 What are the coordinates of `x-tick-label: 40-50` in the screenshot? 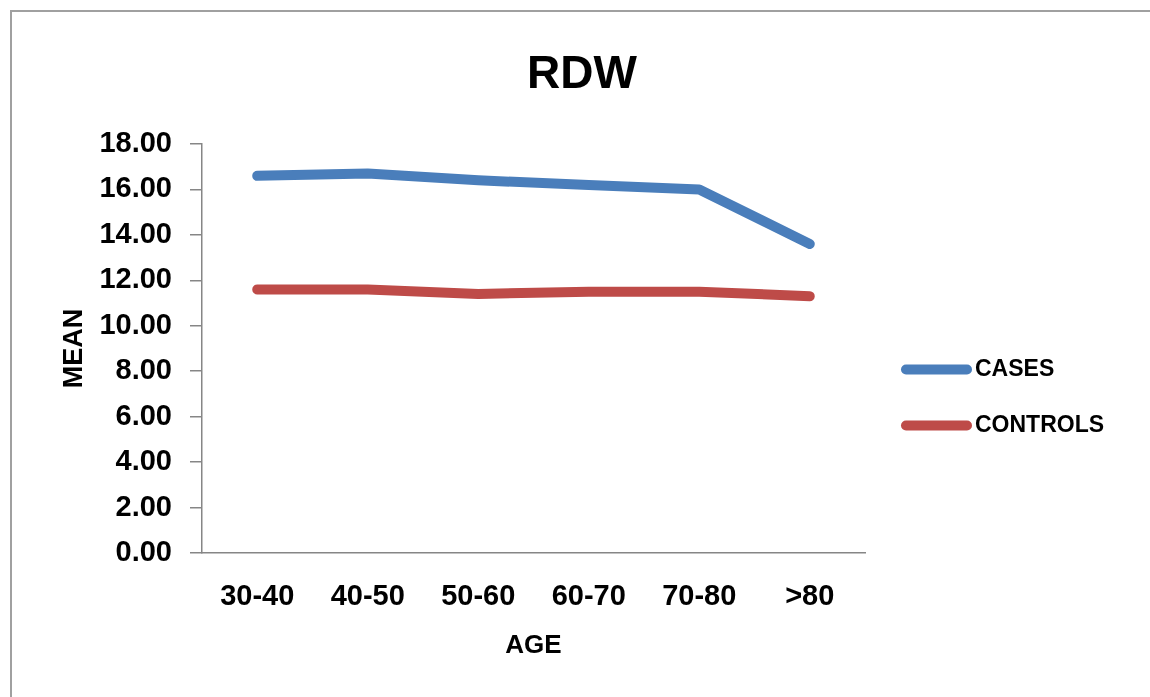 It's located at (367, 595).